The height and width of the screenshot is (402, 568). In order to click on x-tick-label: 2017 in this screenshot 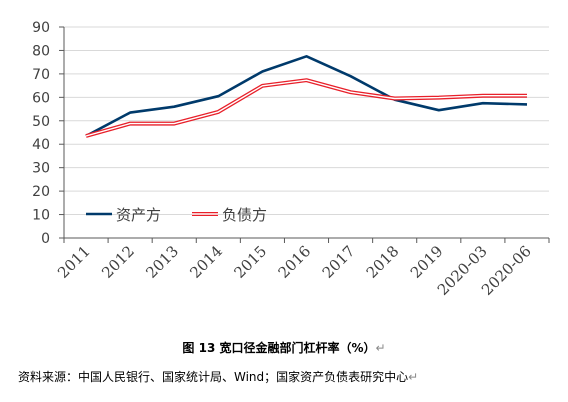, I will do `click(339, 262)`.